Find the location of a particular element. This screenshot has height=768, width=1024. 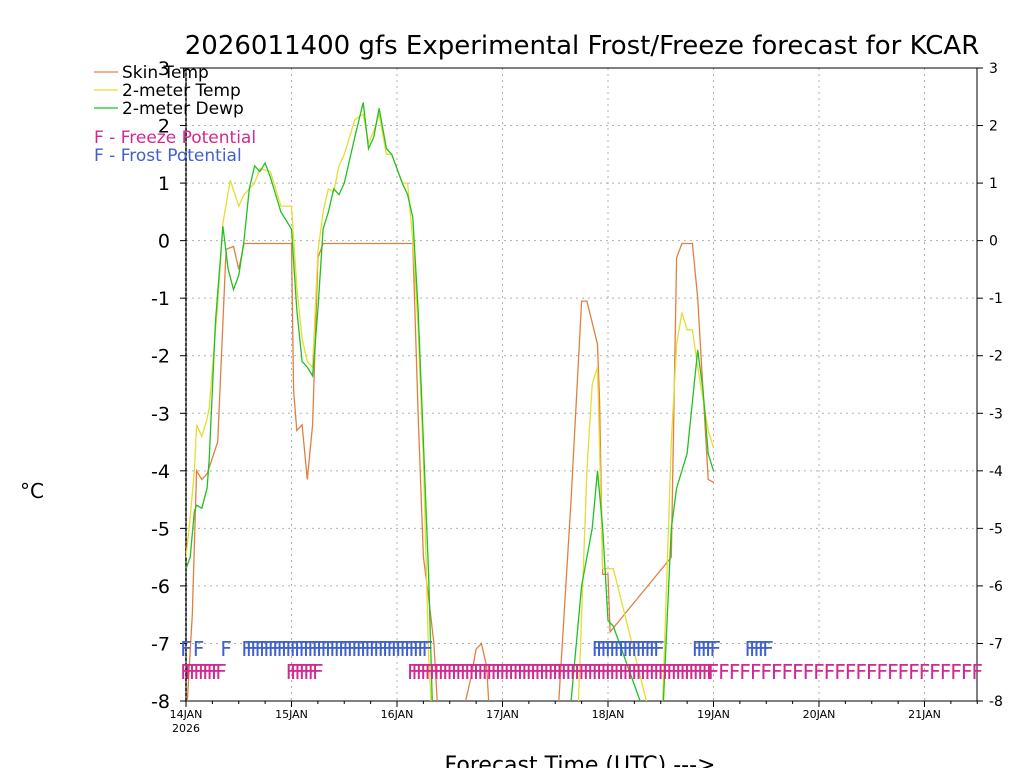

y-tick-label: 0 is located at coordinates (164, 242).